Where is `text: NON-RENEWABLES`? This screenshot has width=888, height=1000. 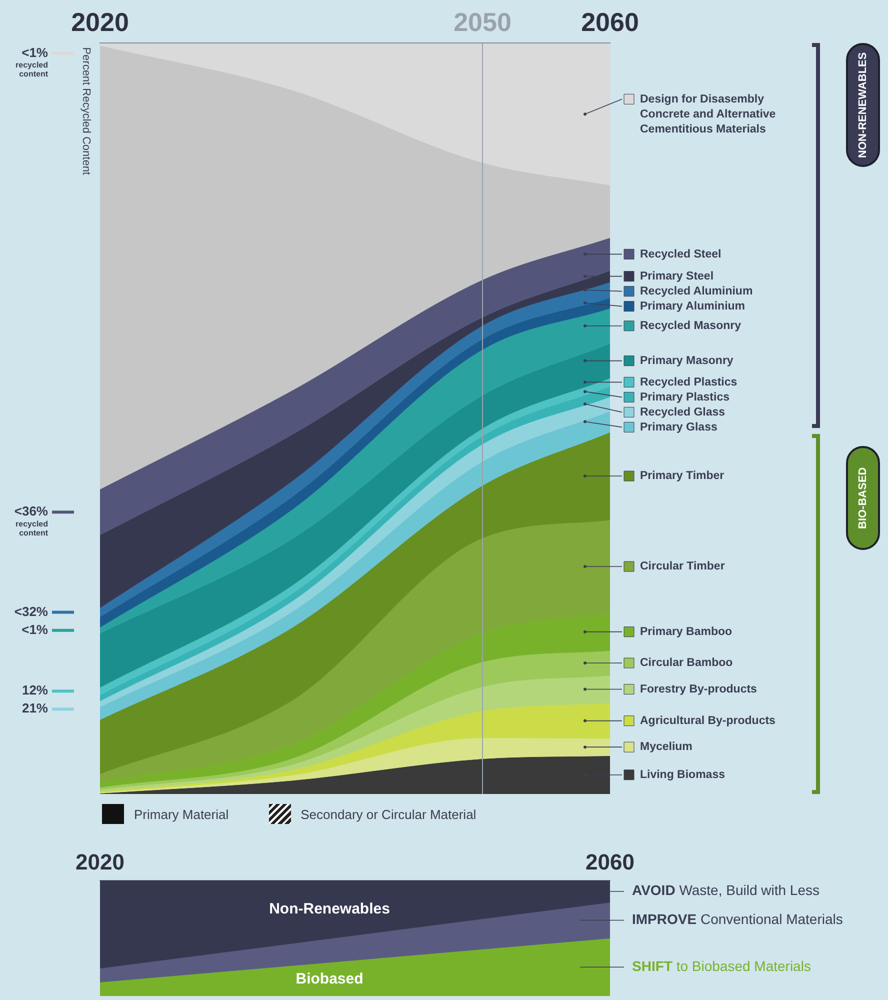 text: NON-RENEWABLES is located at coordinates (863, 105).